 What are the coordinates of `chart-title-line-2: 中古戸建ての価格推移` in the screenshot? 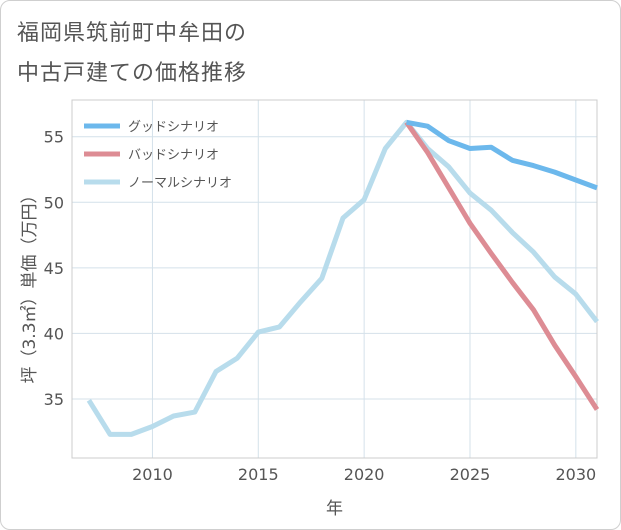 It's located at (132, 73).